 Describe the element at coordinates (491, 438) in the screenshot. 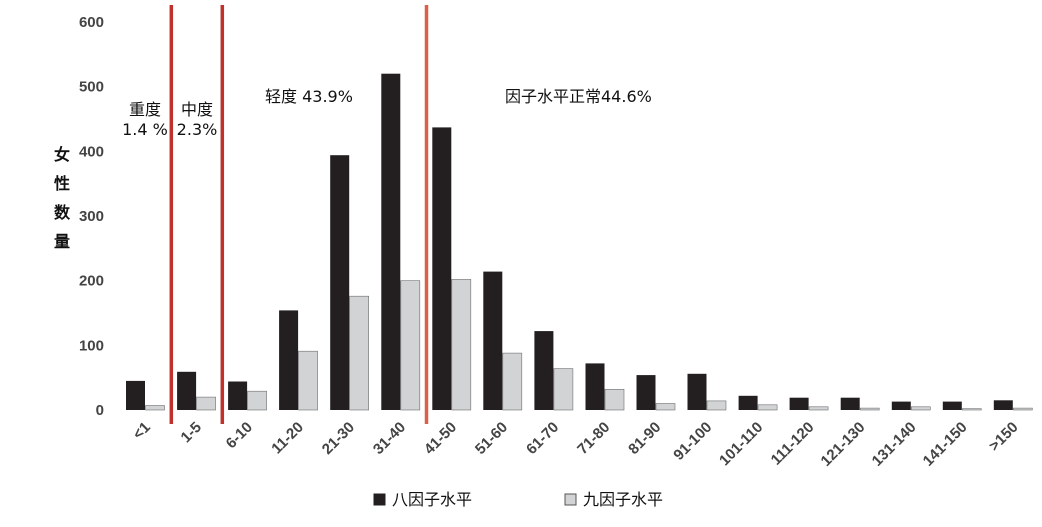

I see `x-tick-label: 51-60` at that location.